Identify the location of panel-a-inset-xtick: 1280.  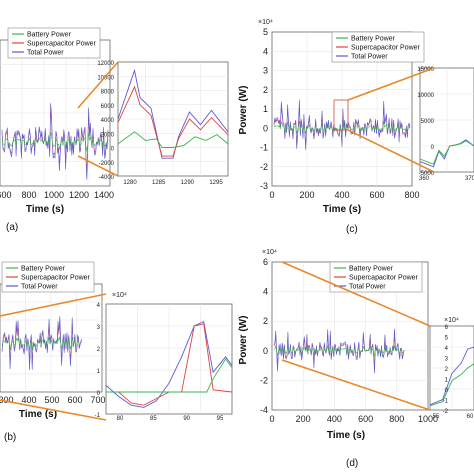
(130, 183).